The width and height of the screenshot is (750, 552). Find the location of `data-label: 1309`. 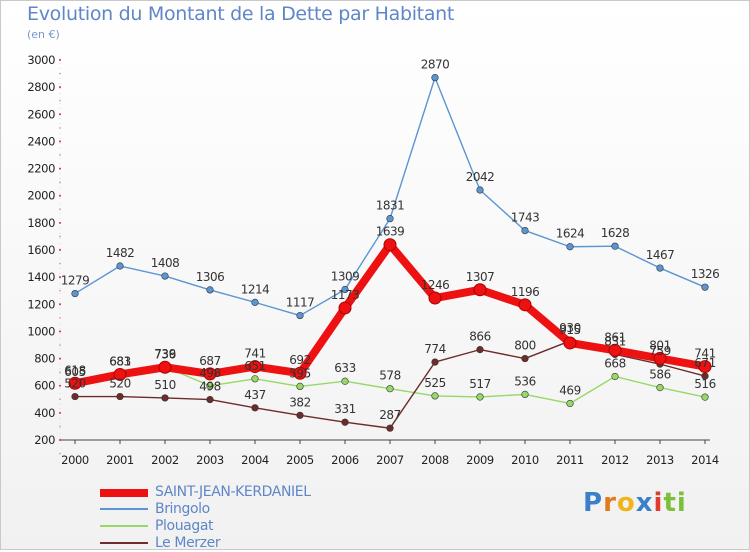

data-label: 1309 is located at coordinates (345, 276).